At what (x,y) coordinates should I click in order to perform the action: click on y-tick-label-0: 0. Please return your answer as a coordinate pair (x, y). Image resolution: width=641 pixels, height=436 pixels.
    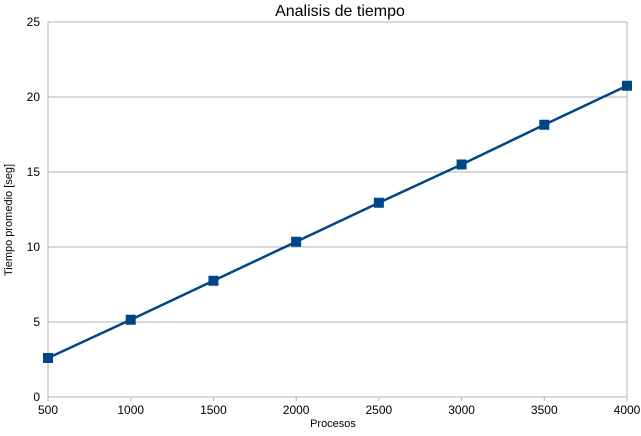
    Looking at the image, I should click on (36, 397).